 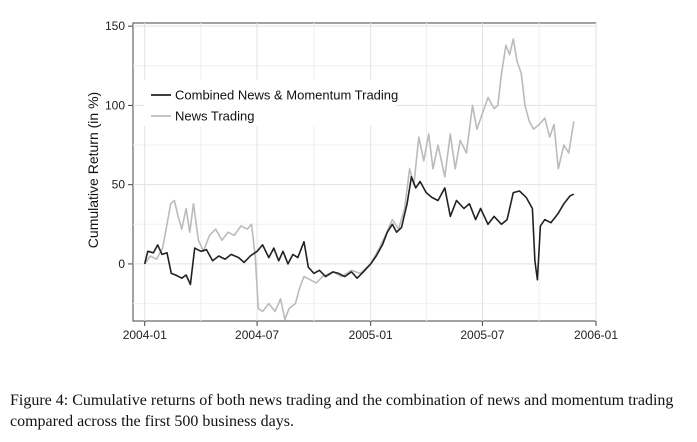 What do you see at coordinates (115, 26) in the screenshot?
I see `y-tick-label: 150` at bounding box center [115, 26].